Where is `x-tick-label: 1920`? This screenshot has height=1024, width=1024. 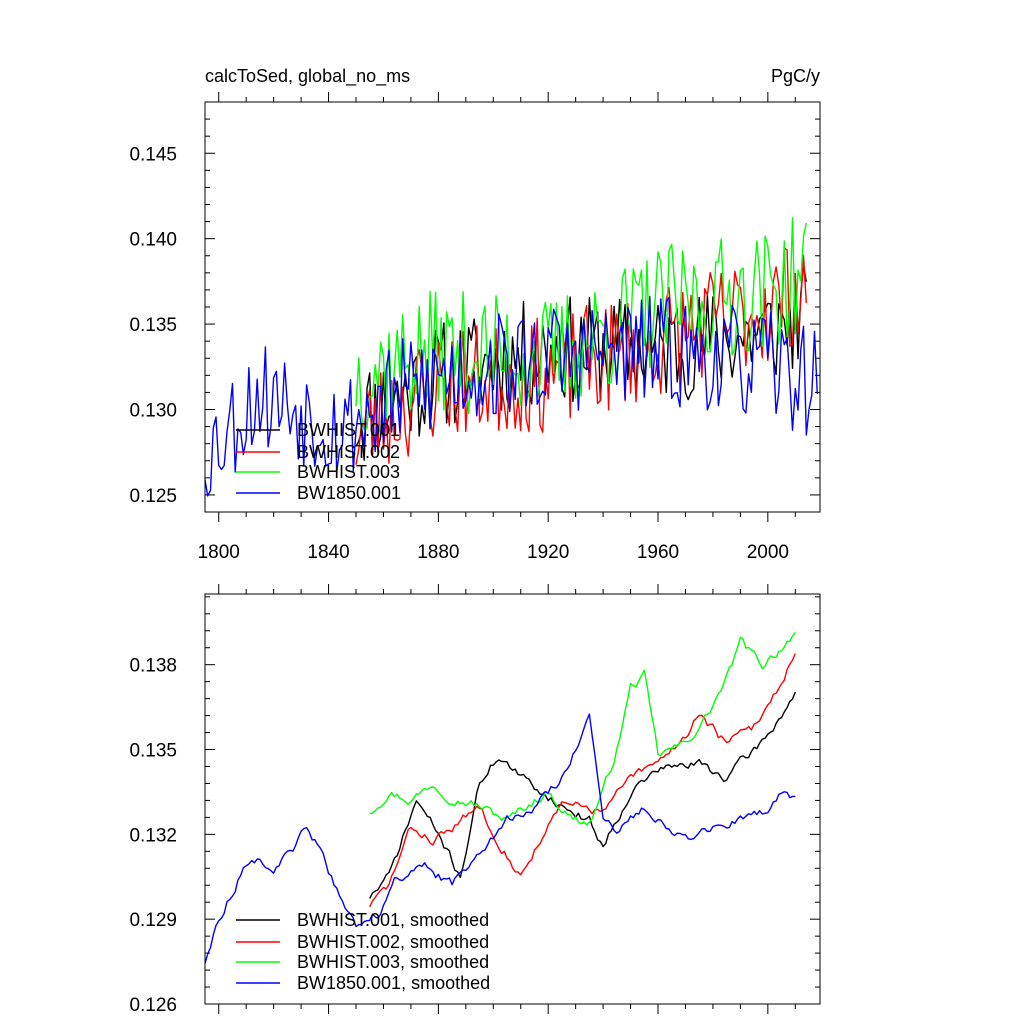
x-tick-label: 1920 is located at coordinates (548, 552).